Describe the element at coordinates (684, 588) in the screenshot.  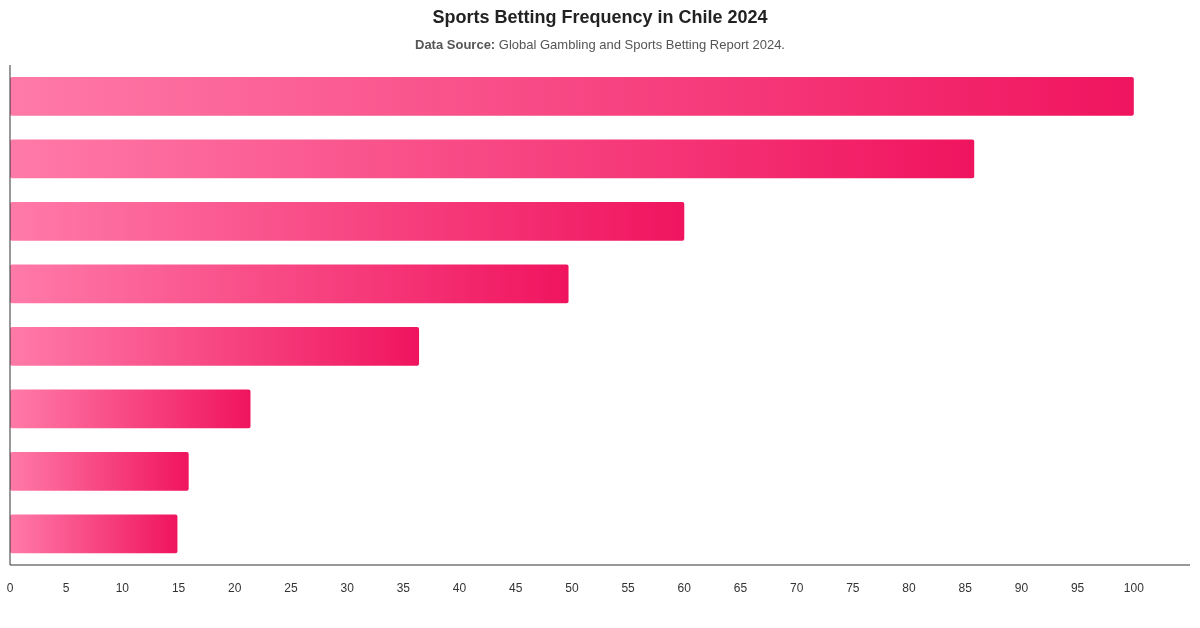
I see `x-tick-label: 60` at that location.